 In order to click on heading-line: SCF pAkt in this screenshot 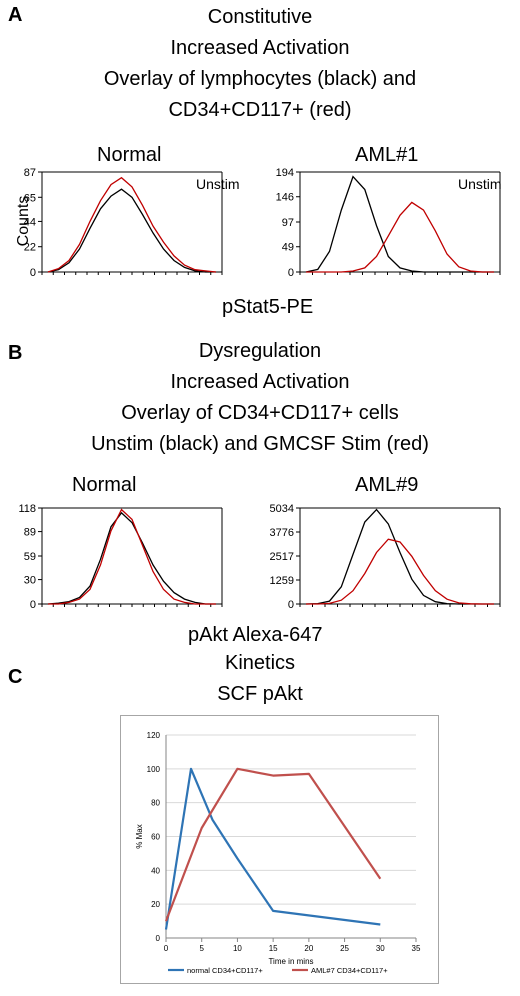, I will do `click(260, 694)`.